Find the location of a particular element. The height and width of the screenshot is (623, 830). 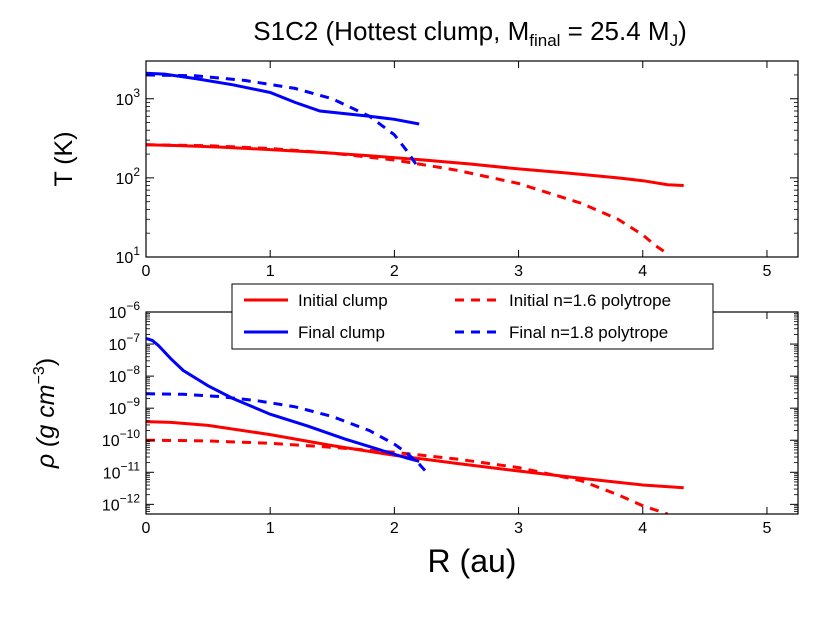

temperature-ytick-label: 10² is located at coordinates (128, 176).